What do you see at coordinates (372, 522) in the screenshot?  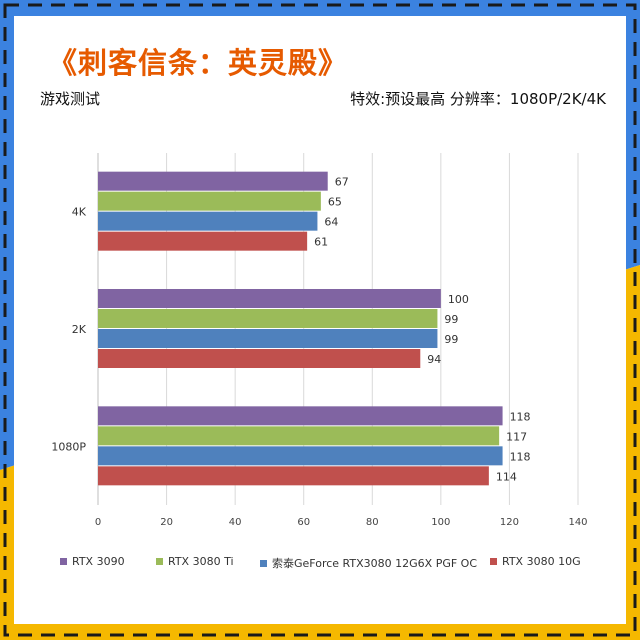 I see `x-tick-label: 80` at bounding box center [372, 522].